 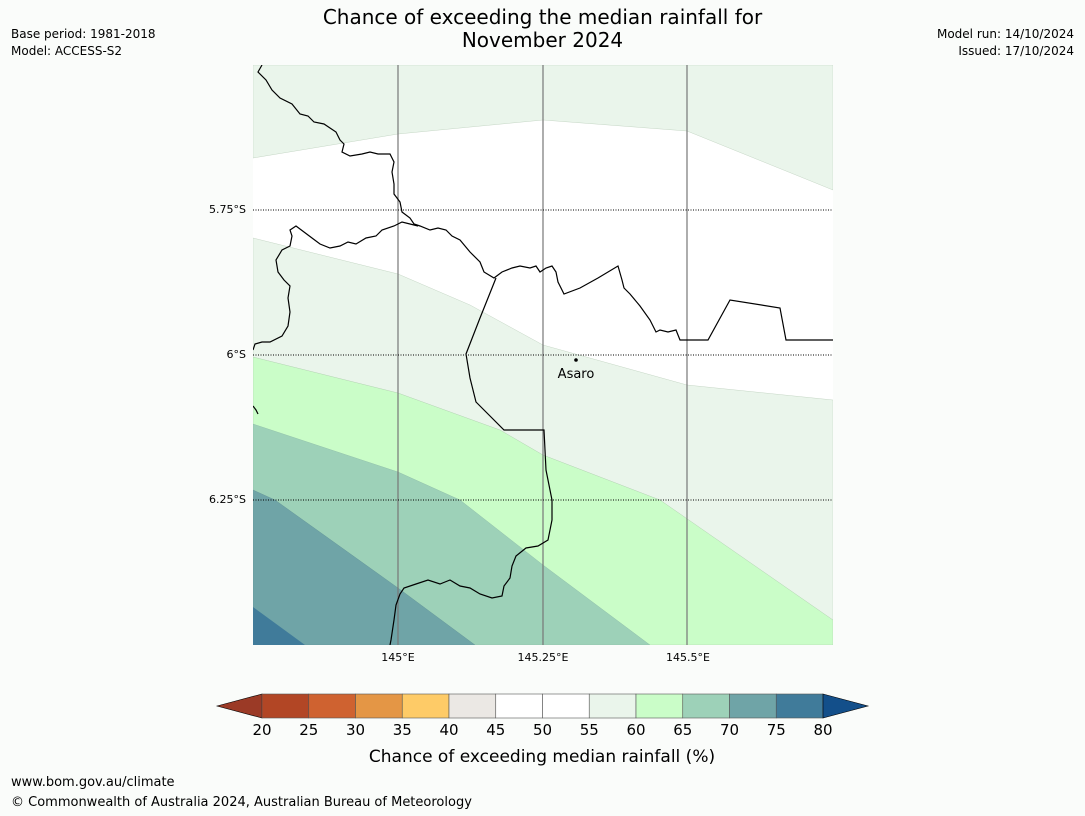 What do you see at coordinates (576, 374) in the screenshot?
I see `place-label: Asaro` at bounding box center [576, 374].